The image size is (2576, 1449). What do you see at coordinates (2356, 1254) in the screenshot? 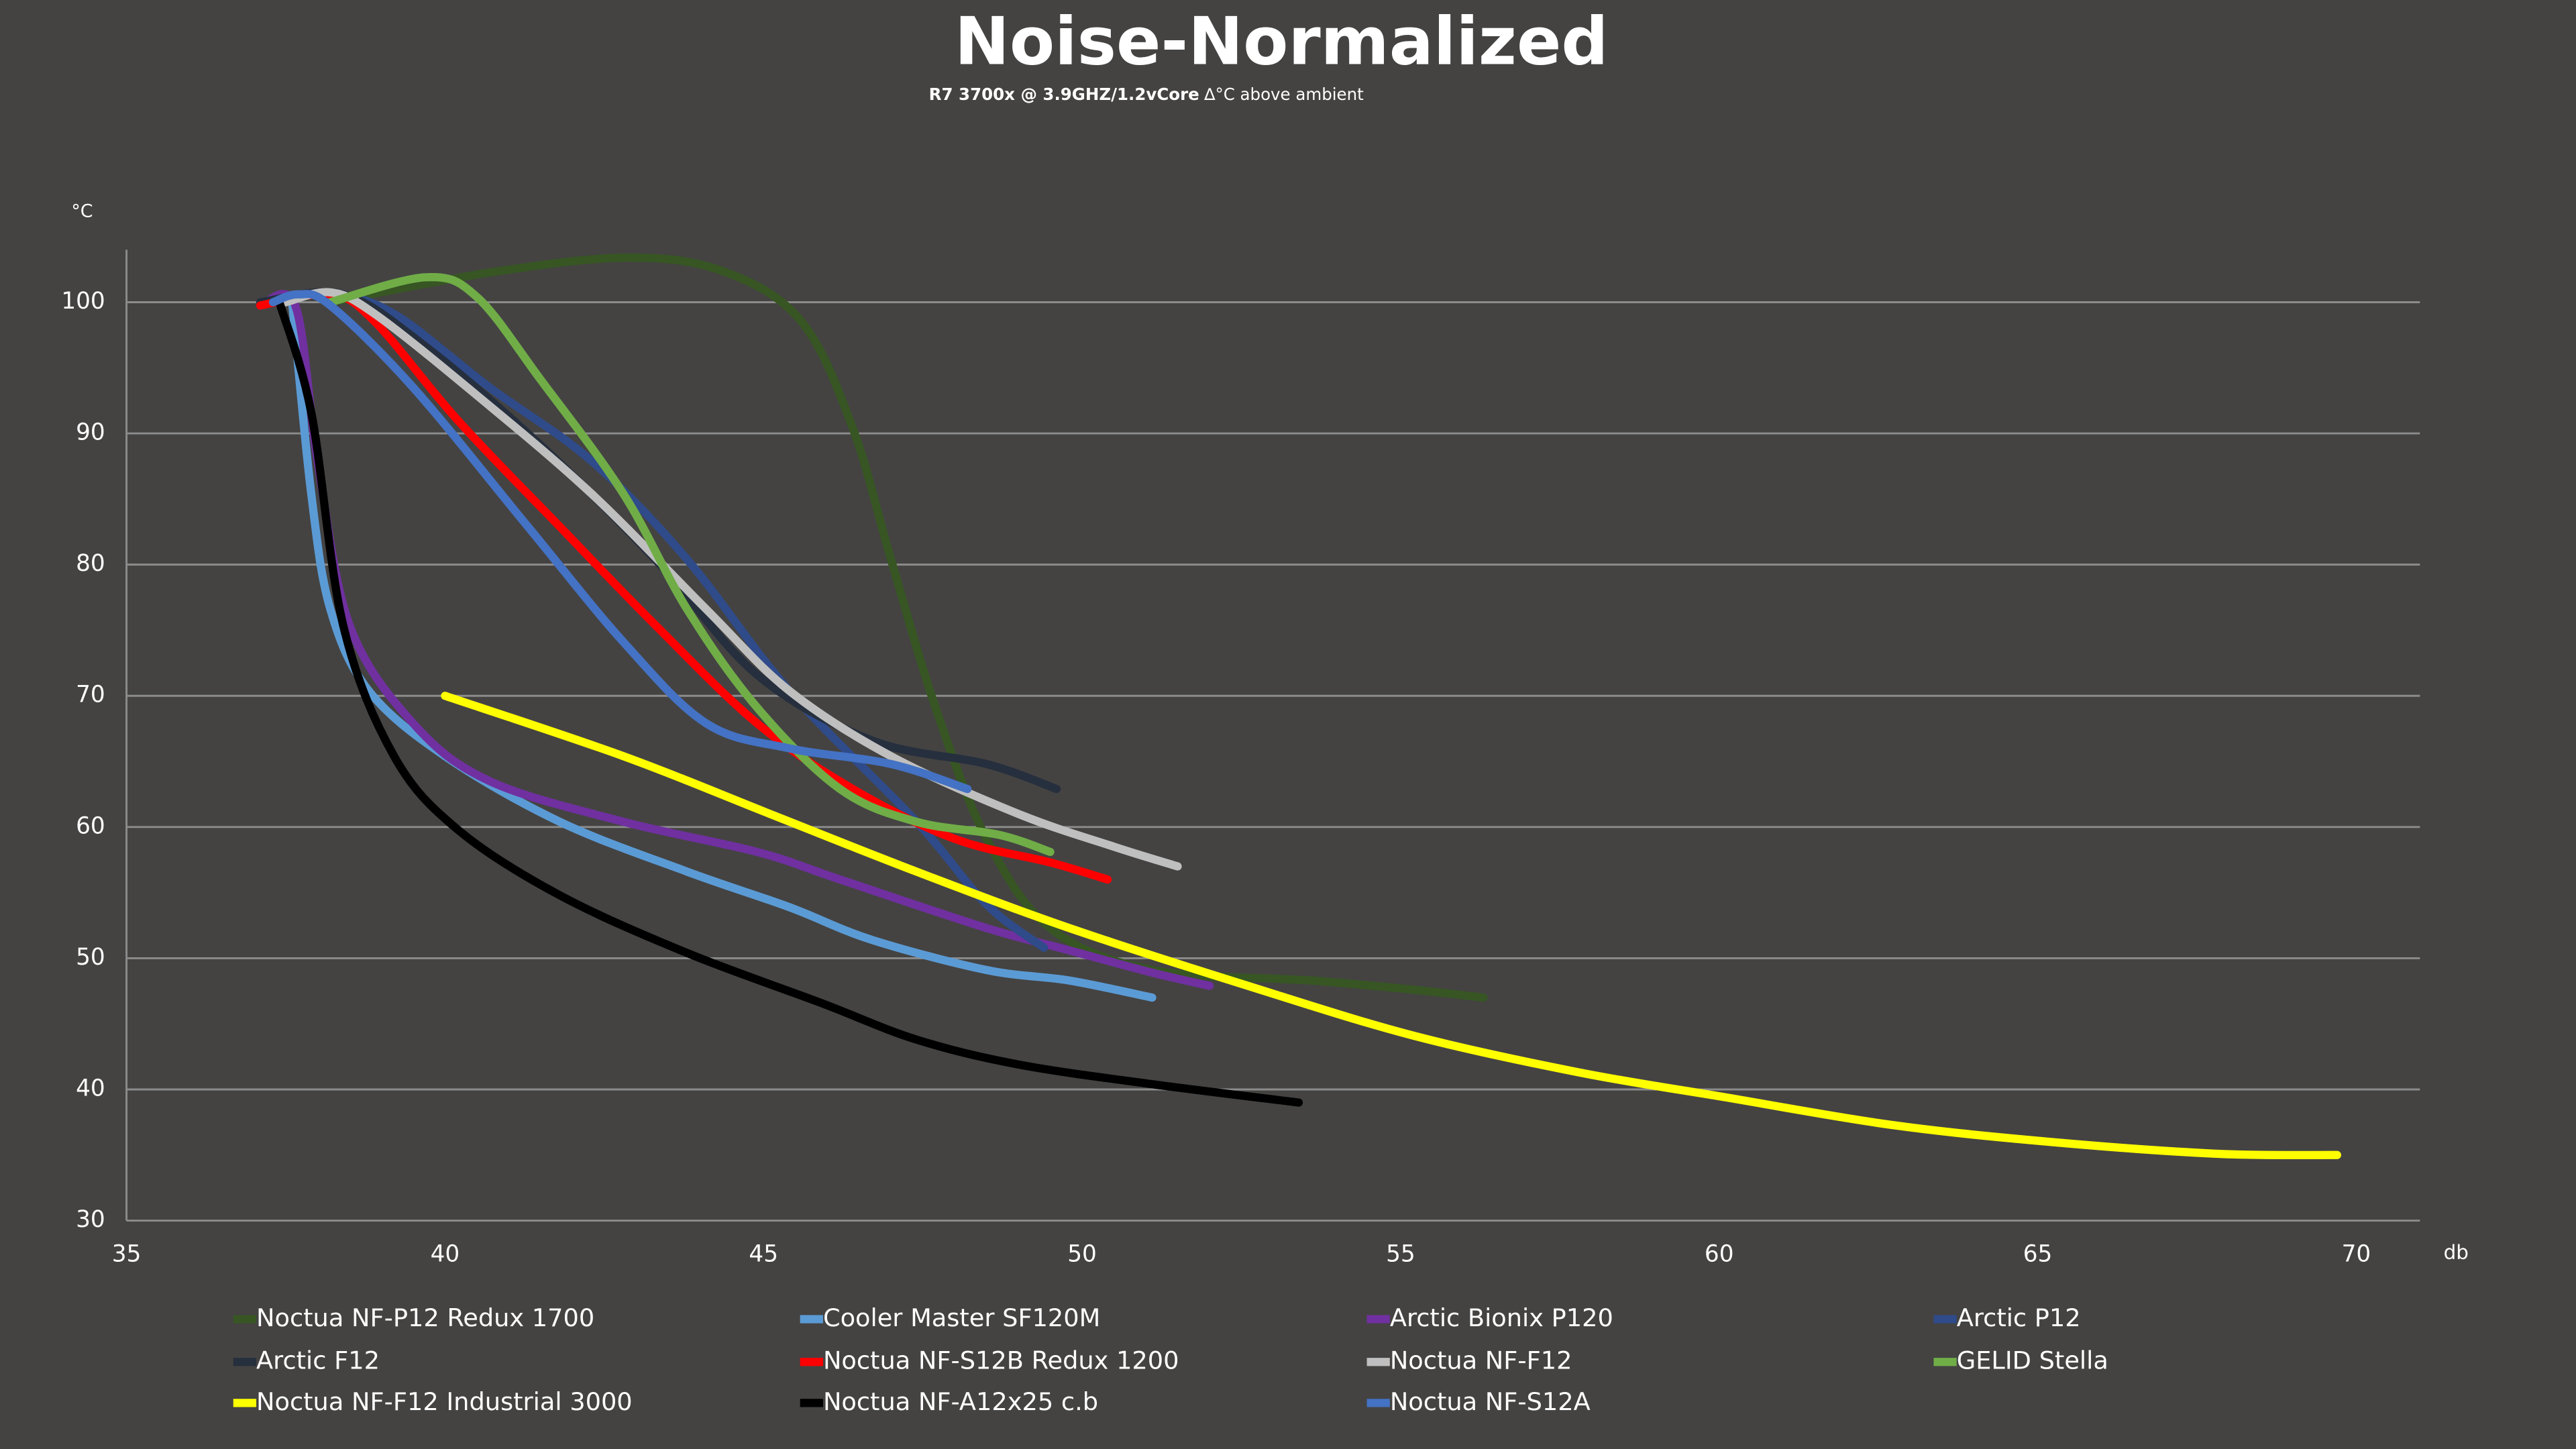
I see `x-tick-label: 70` at bounding box center [2356, 1254].